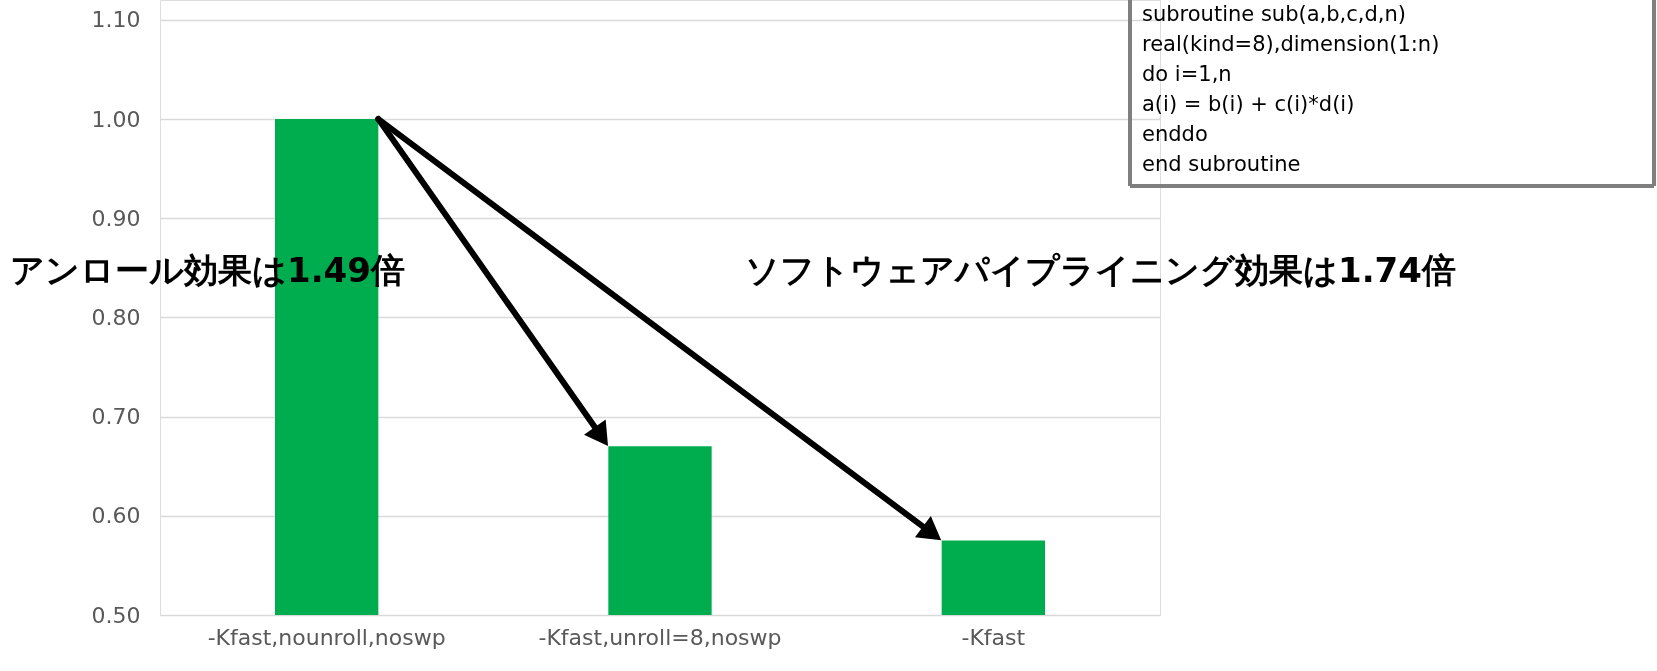  I want to click on y-tick-label: 0.60, so click(116, 516).